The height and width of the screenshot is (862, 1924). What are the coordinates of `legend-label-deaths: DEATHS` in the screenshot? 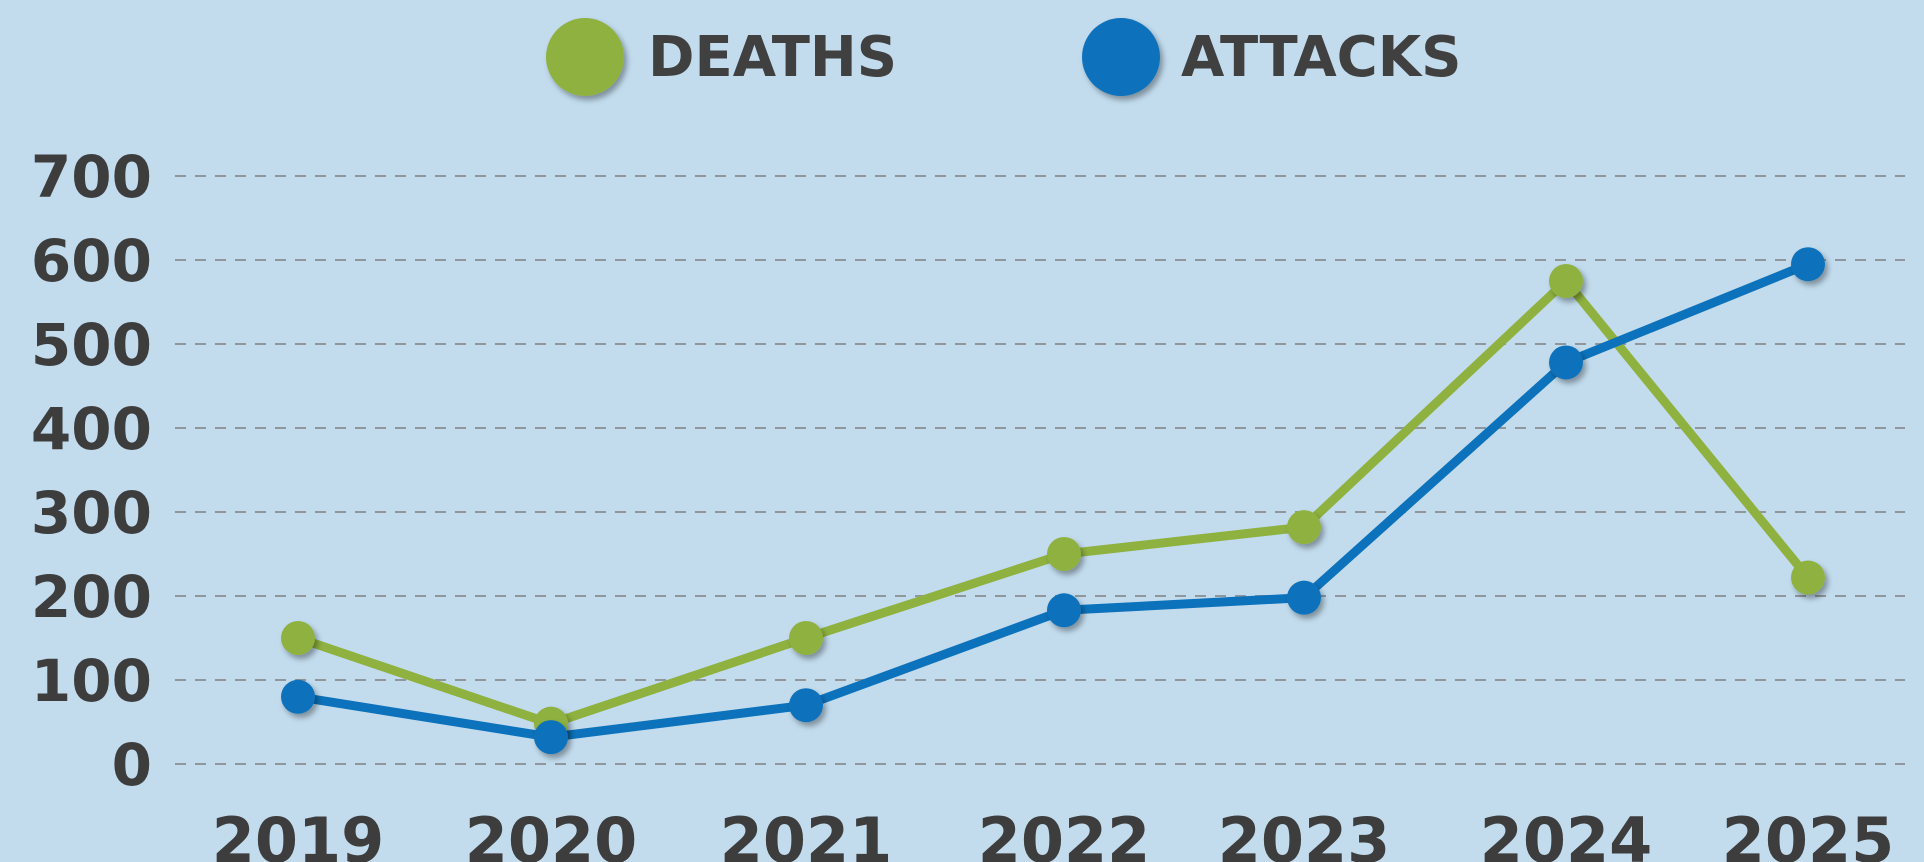 It's located at (772, 57).